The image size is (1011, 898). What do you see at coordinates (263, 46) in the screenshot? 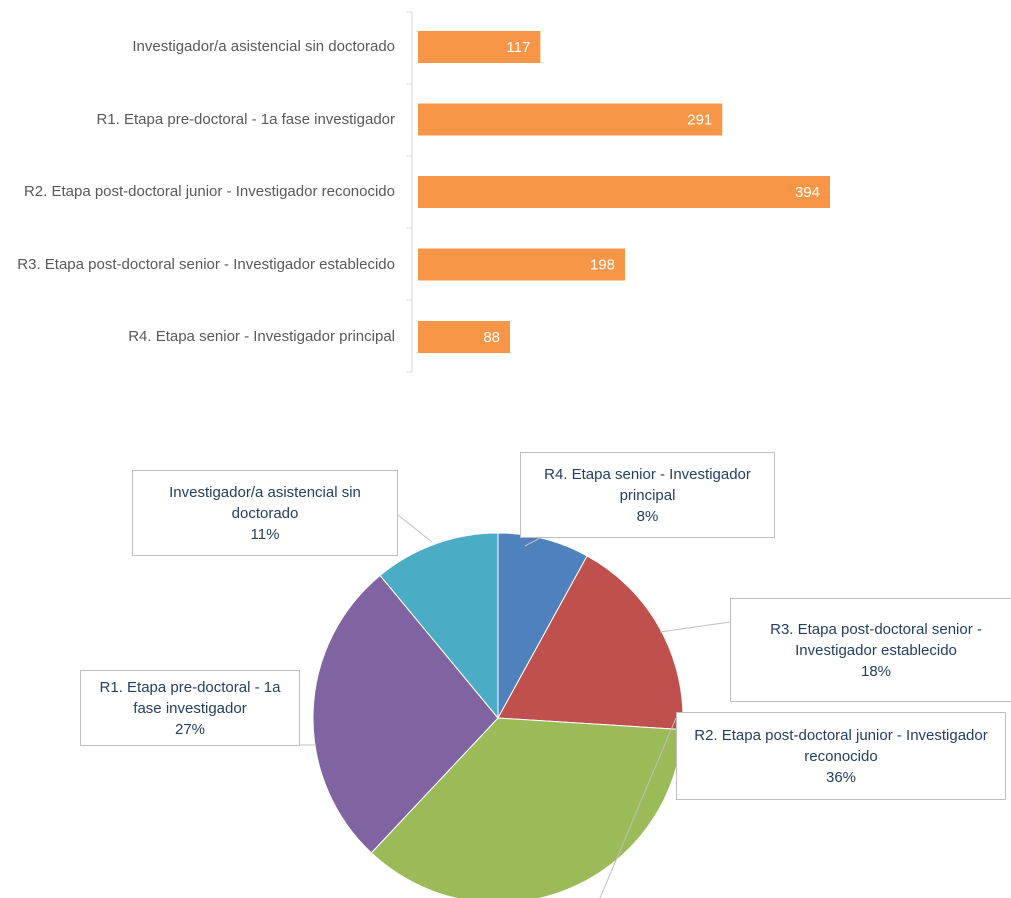
I see `category-label: Investigador/a asistencial sin doctorado` at bounding box center [263, 46].